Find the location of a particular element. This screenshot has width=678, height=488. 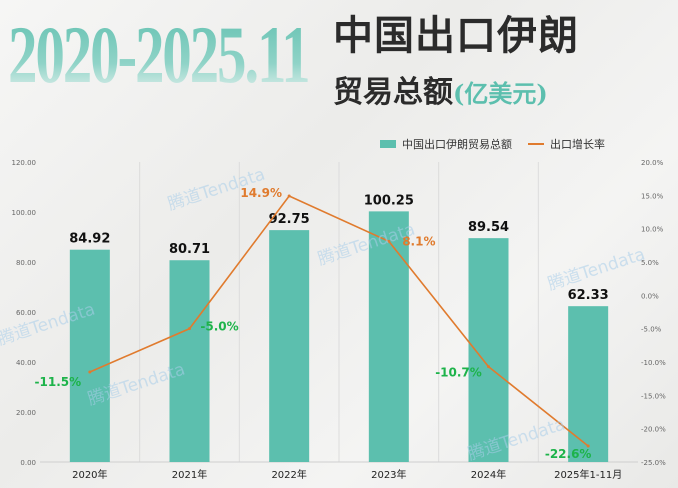

title-line2-text: 贸易总额 is located at coordinates (393, 92).